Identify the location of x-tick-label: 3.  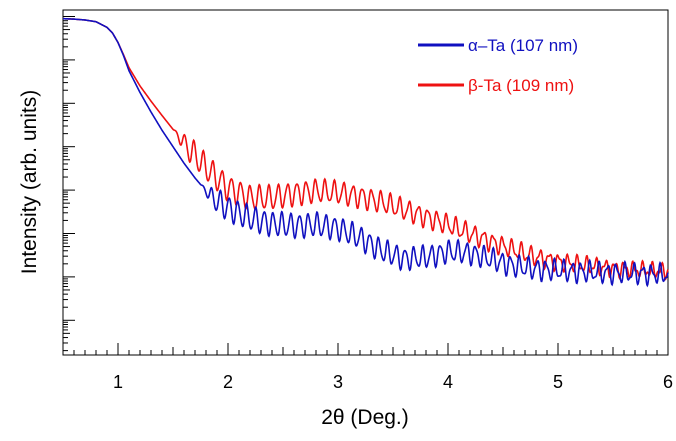
(338, 382).